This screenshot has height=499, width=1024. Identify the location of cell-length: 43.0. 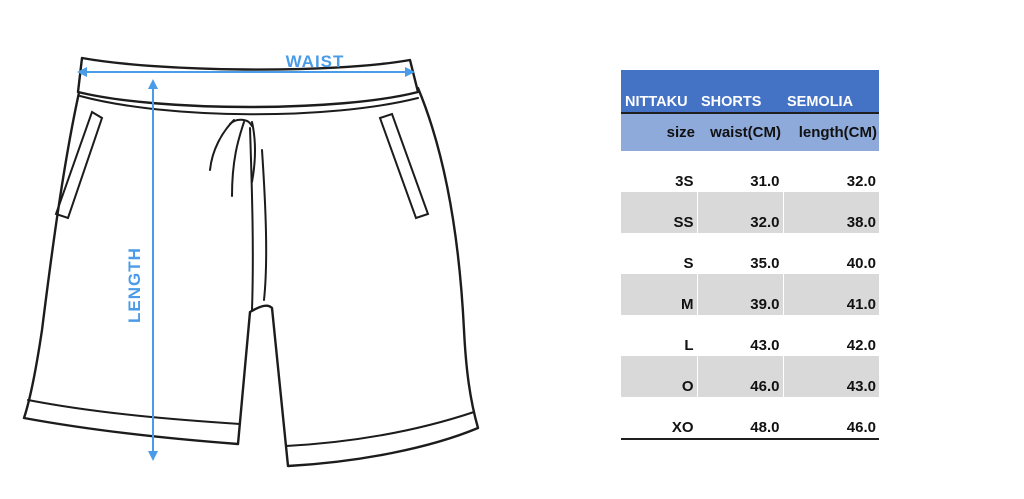
(830, 376).